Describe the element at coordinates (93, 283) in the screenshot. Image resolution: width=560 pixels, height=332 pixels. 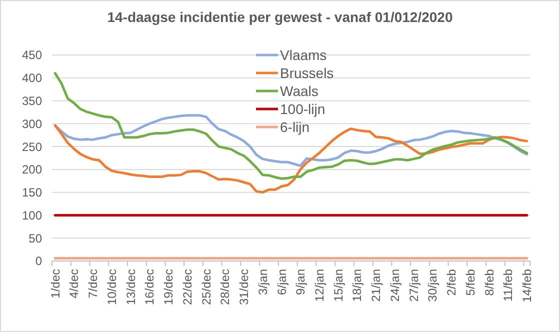
I see `x-tick-label: 7/dec` at that location.